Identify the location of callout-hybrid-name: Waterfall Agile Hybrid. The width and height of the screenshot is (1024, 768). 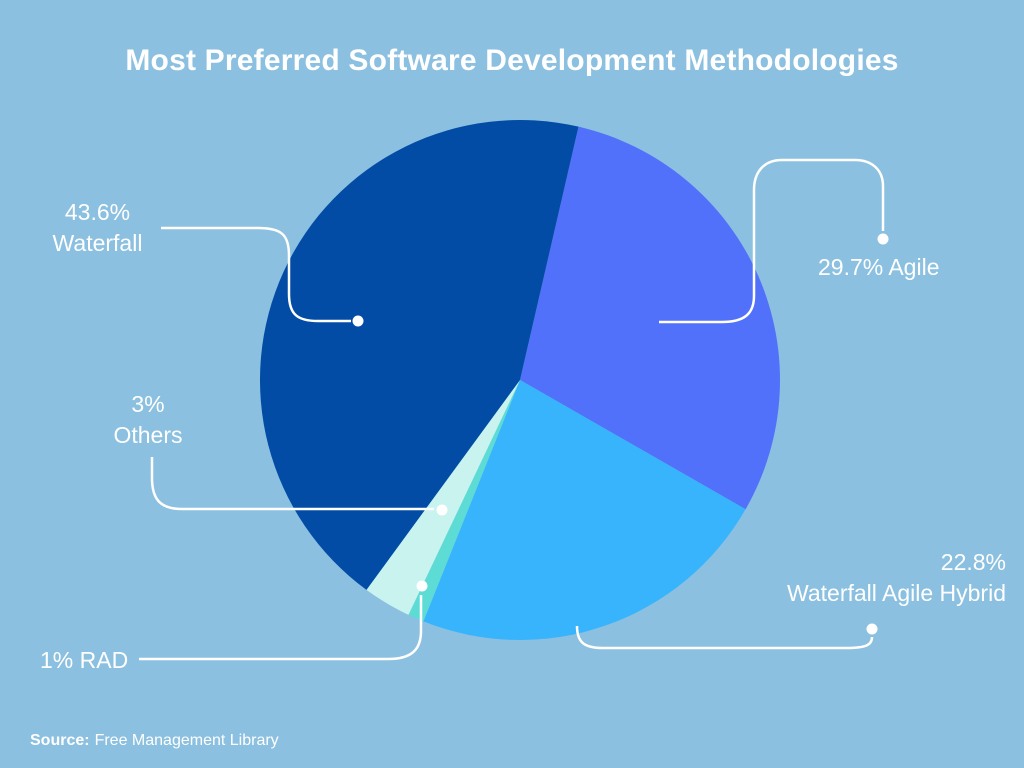
(896, 593).